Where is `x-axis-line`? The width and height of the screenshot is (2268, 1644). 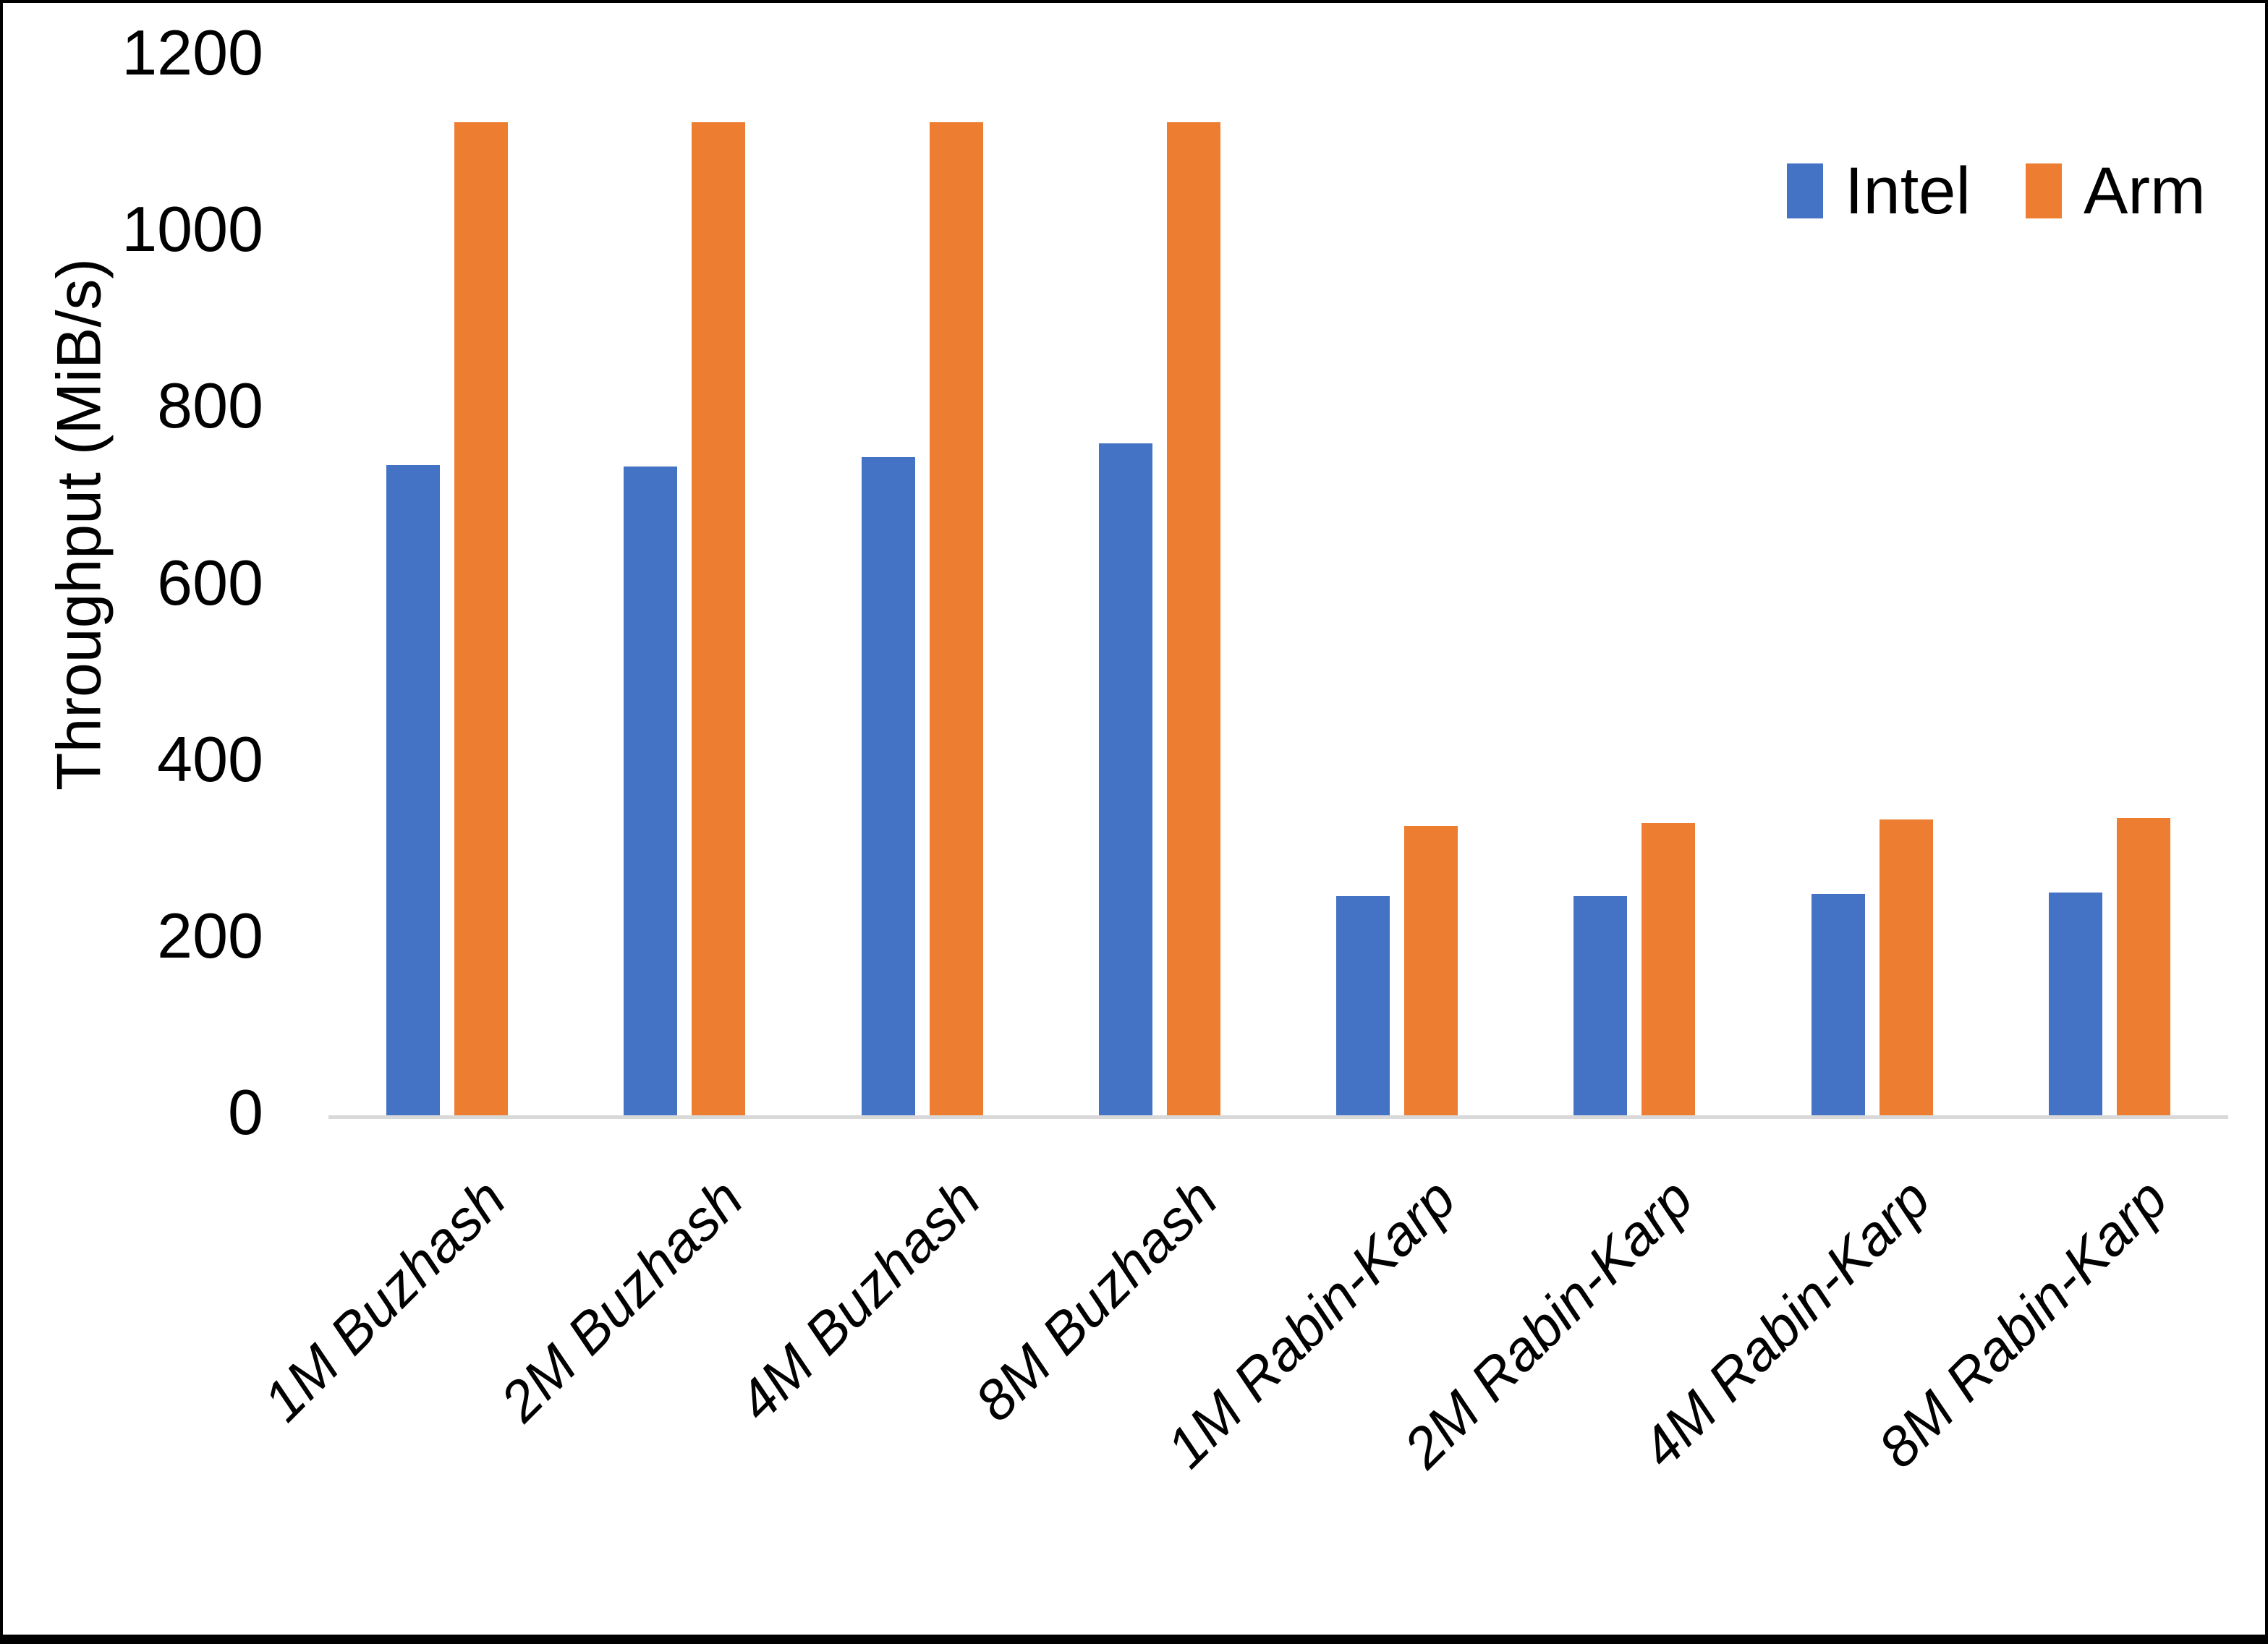
x-axis-line is located at coordinates (1278, 1117).